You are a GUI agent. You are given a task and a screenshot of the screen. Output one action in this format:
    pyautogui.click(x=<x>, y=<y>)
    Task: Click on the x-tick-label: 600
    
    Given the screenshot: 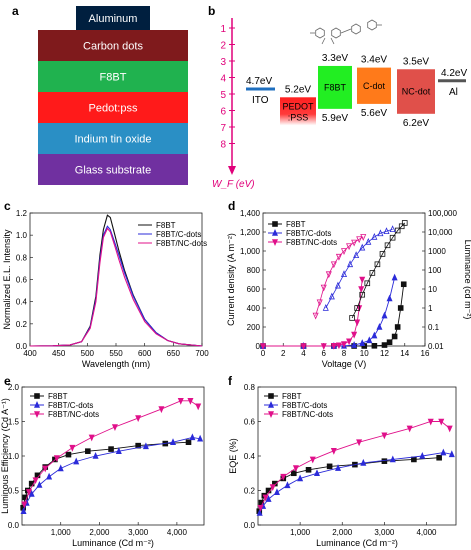 What is the action you would take?
    pyautogui.click(x=145, y=353)
    